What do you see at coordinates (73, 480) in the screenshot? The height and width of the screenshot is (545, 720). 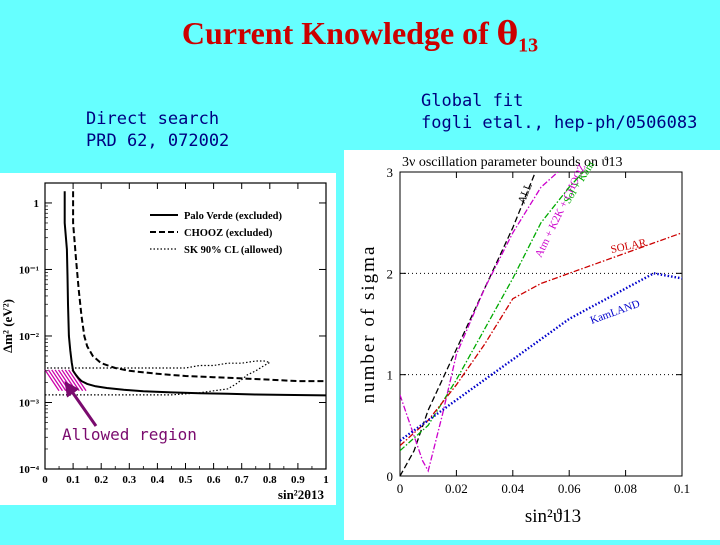 I see `x-tick-label: 0.1` at bounding box center [73, 480].